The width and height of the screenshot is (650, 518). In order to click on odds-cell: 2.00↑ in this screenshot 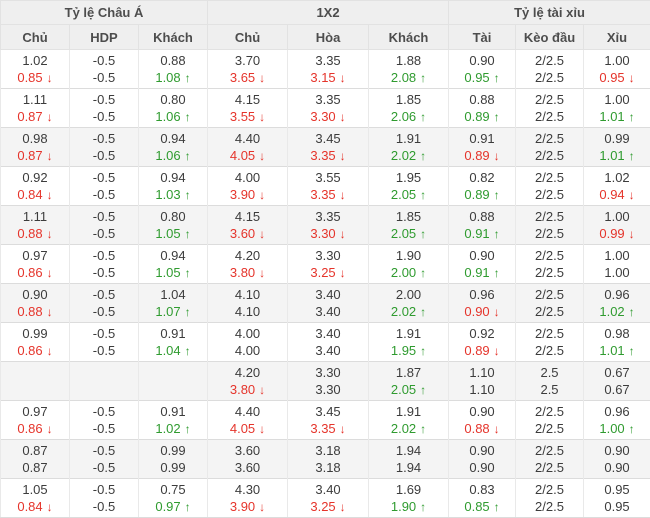, I will do `click(409, 274)`.